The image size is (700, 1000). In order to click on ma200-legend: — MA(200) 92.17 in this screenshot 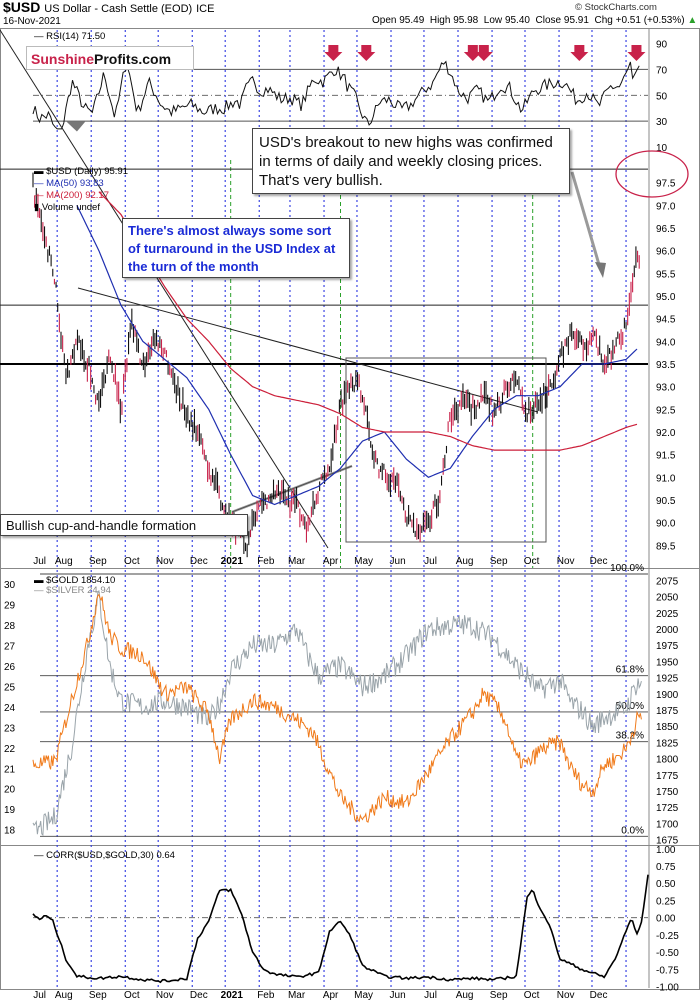, I will do `click(71, 195)`.